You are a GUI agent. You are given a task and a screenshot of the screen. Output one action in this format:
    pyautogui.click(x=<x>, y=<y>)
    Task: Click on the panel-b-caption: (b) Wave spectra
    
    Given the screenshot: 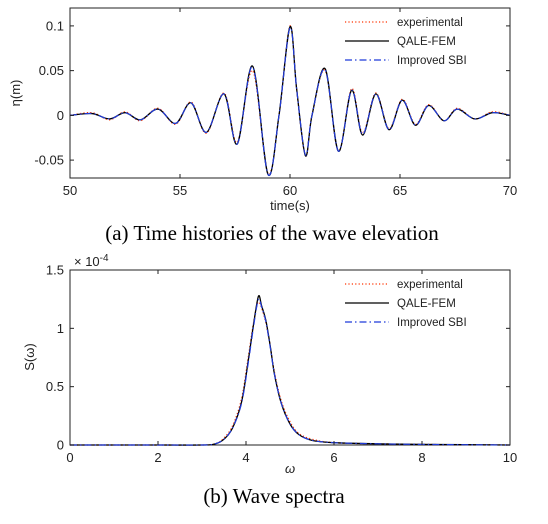 What is the action you would take?
    pyautogui.click(x=274, y=496)
    